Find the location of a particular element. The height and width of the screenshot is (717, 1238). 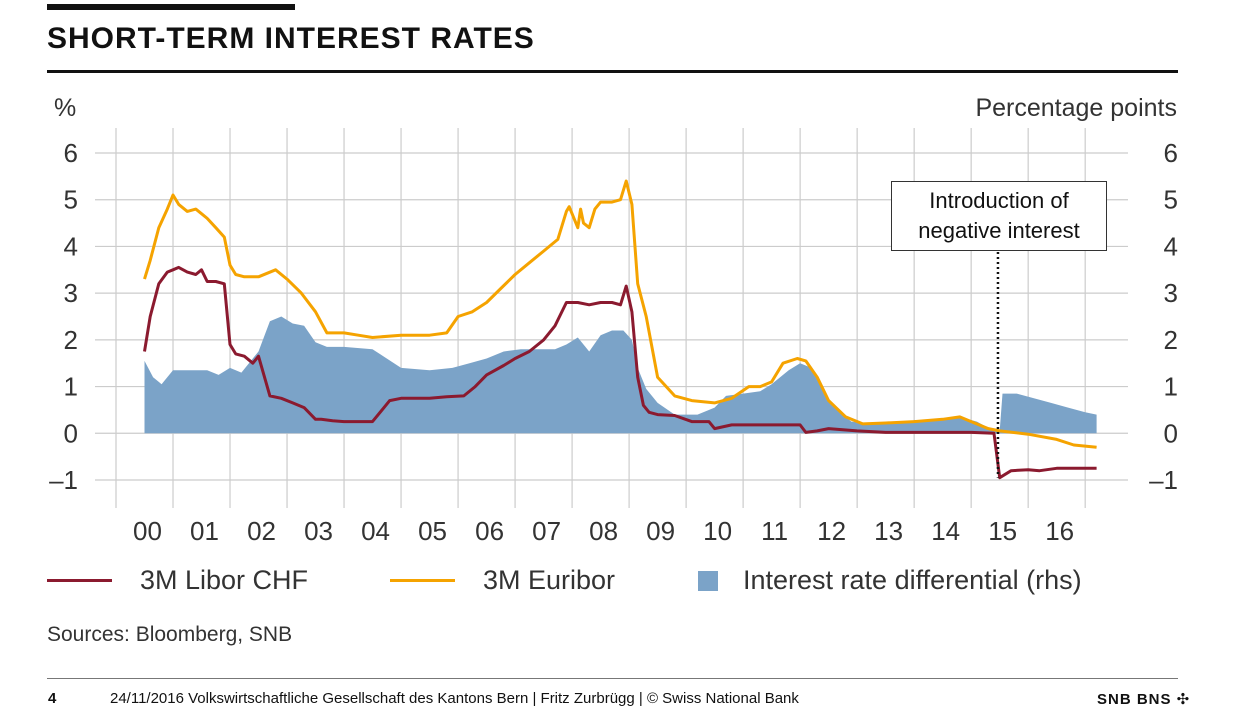

legend-label-euribor: 3M Euribor is located at coordinates (549, 580).